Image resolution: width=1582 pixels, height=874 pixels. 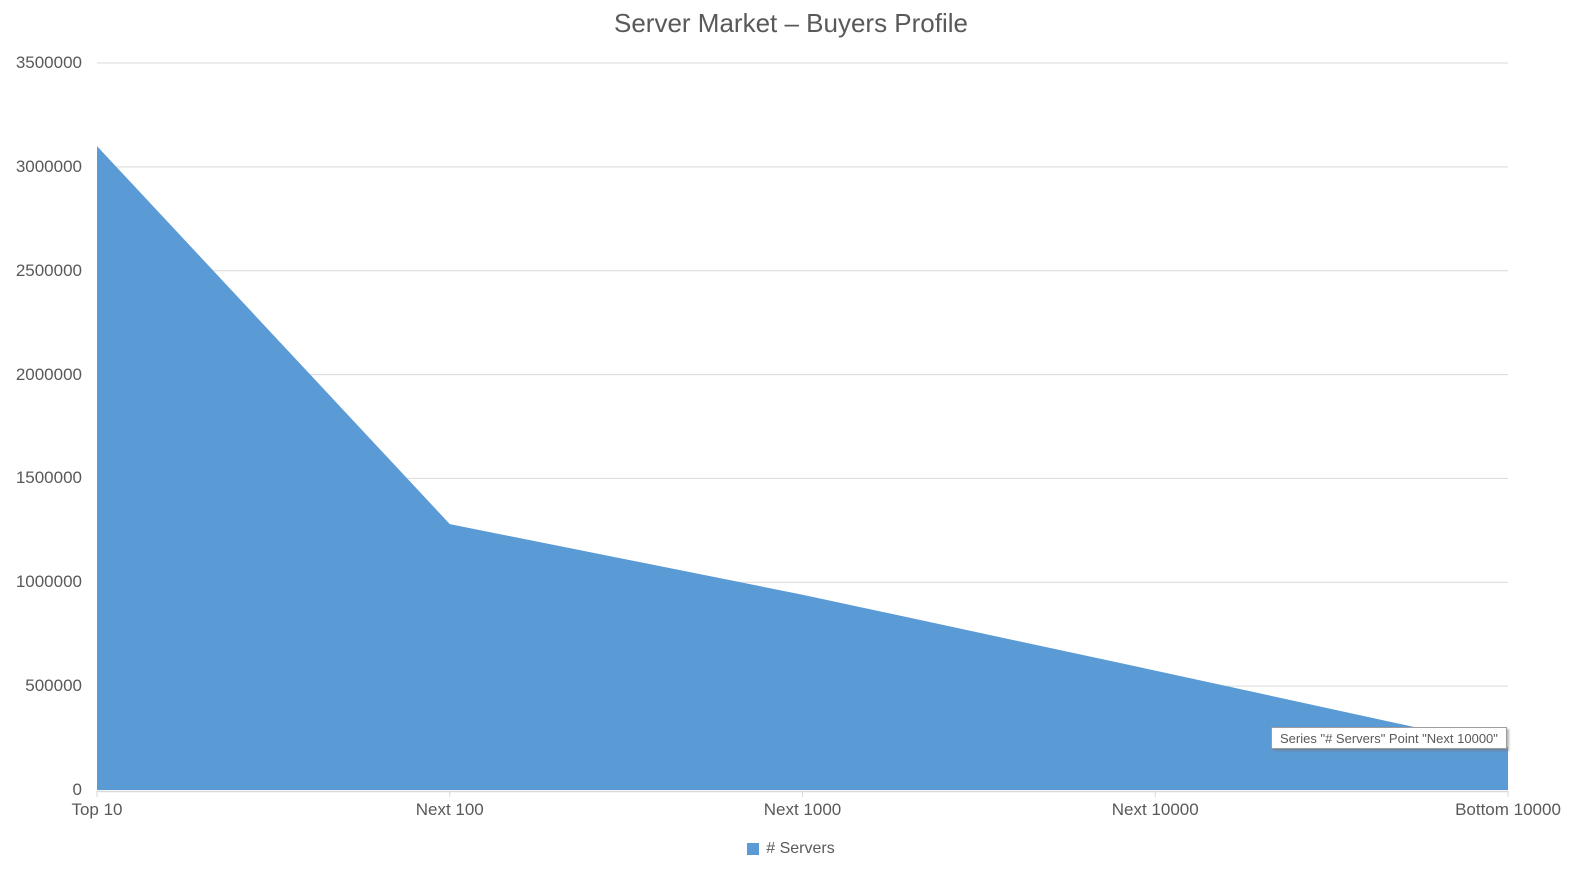 What do you see at coordinates (790, 23) in the screenshot?
I see `chart-title: Server Market – Buyers Profile` at bounding box center [790, 23].